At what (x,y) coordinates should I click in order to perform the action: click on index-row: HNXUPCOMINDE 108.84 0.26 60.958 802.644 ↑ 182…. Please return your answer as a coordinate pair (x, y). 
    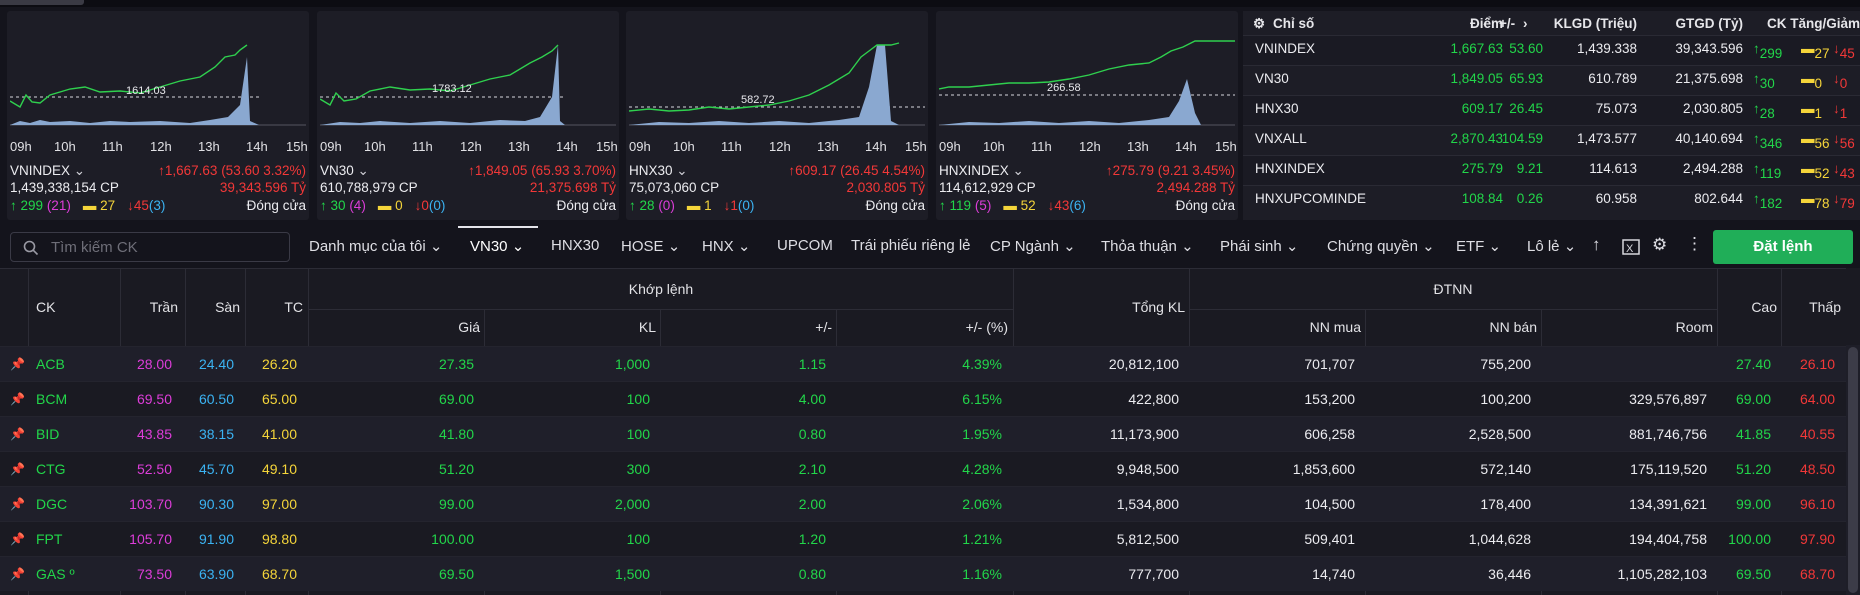
    Looking at the image, I should click on (1551, 200).